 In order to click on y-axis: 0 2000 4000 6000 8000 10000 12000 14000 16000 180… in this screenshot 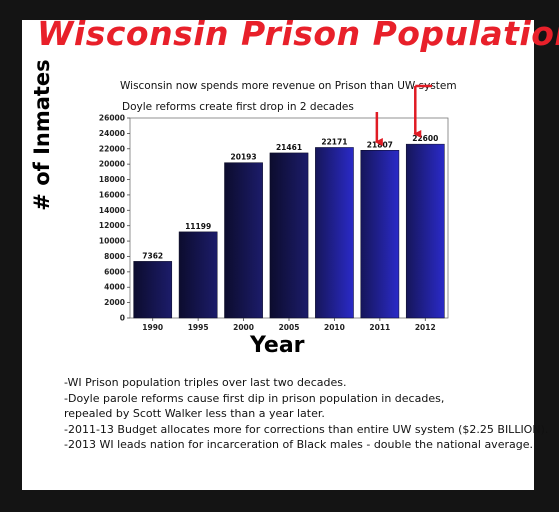, I will do `click(114, 218)`.